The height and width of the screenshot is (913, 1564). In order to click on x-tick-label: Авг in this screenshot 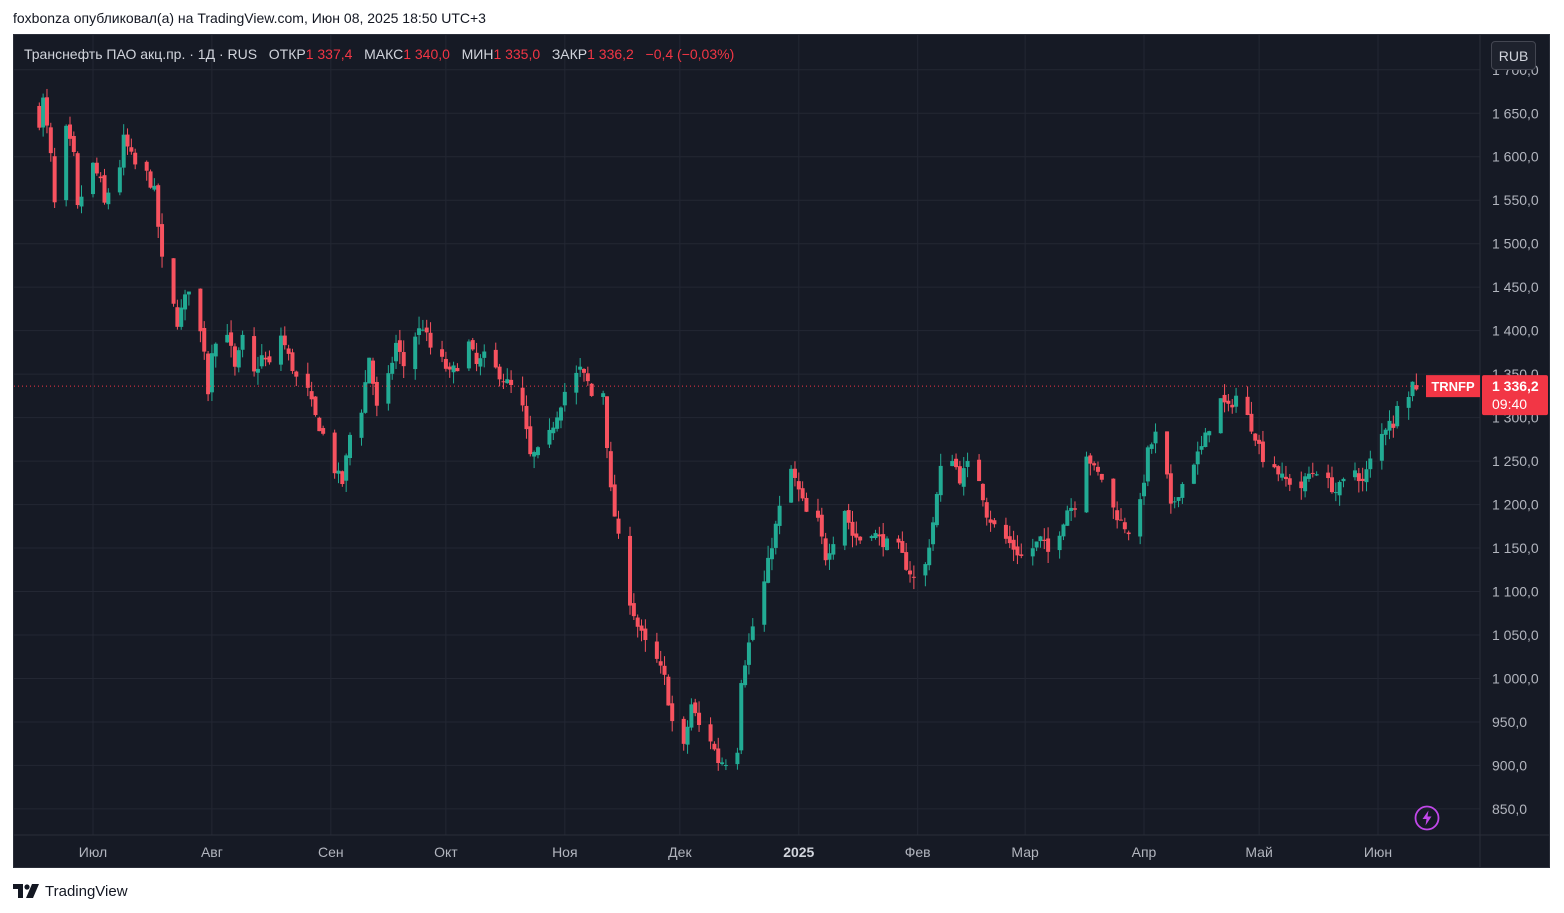, I will do `click(212, 852)`.